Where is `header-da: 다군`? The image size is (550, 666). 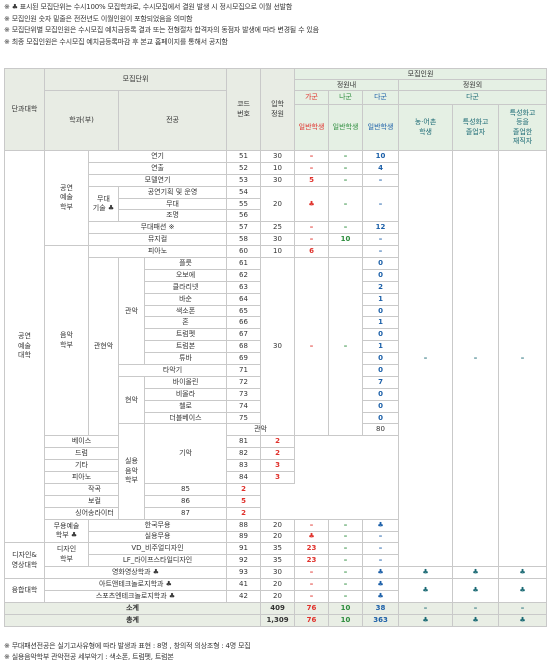 header-da: 다군 is located at coordinates (381, 97).